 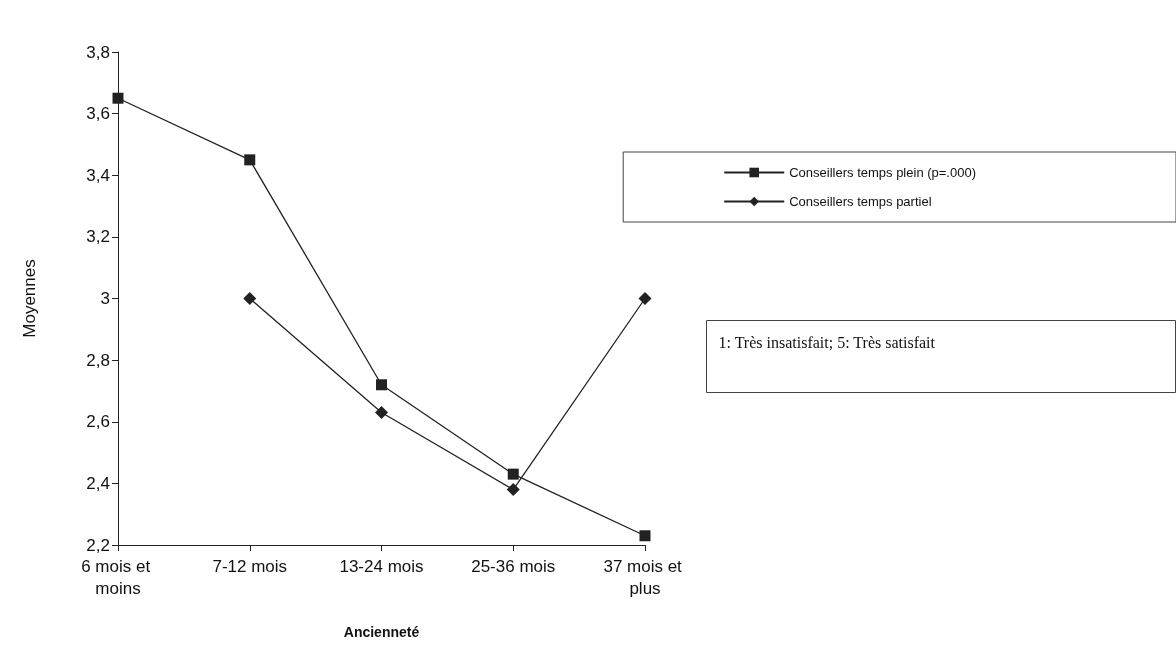 I want to click on y-tick-label: 3,6, so click(x=98, y=114).